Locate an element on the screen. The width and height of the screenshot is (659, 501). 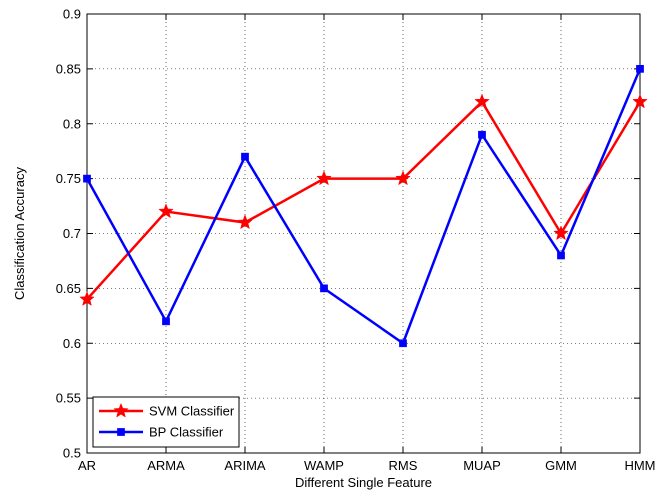
y-tick-label: 0.85 is located at coordinates (68, 68).